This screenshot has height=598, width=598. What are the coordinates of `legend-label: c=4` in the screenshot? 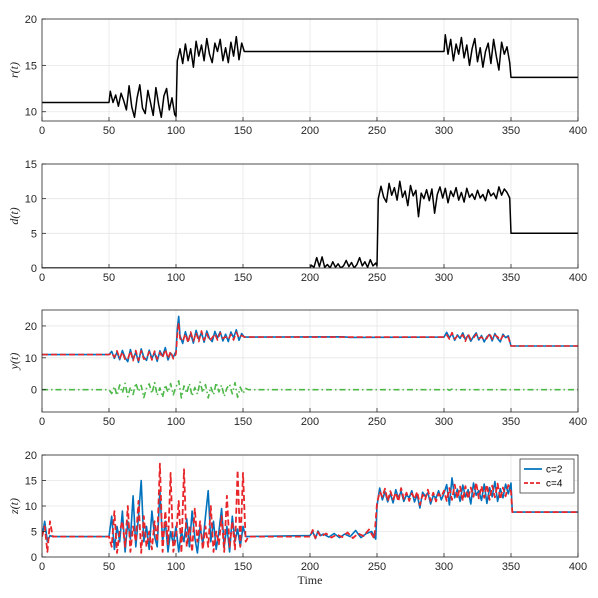 It's located at (554, 484).